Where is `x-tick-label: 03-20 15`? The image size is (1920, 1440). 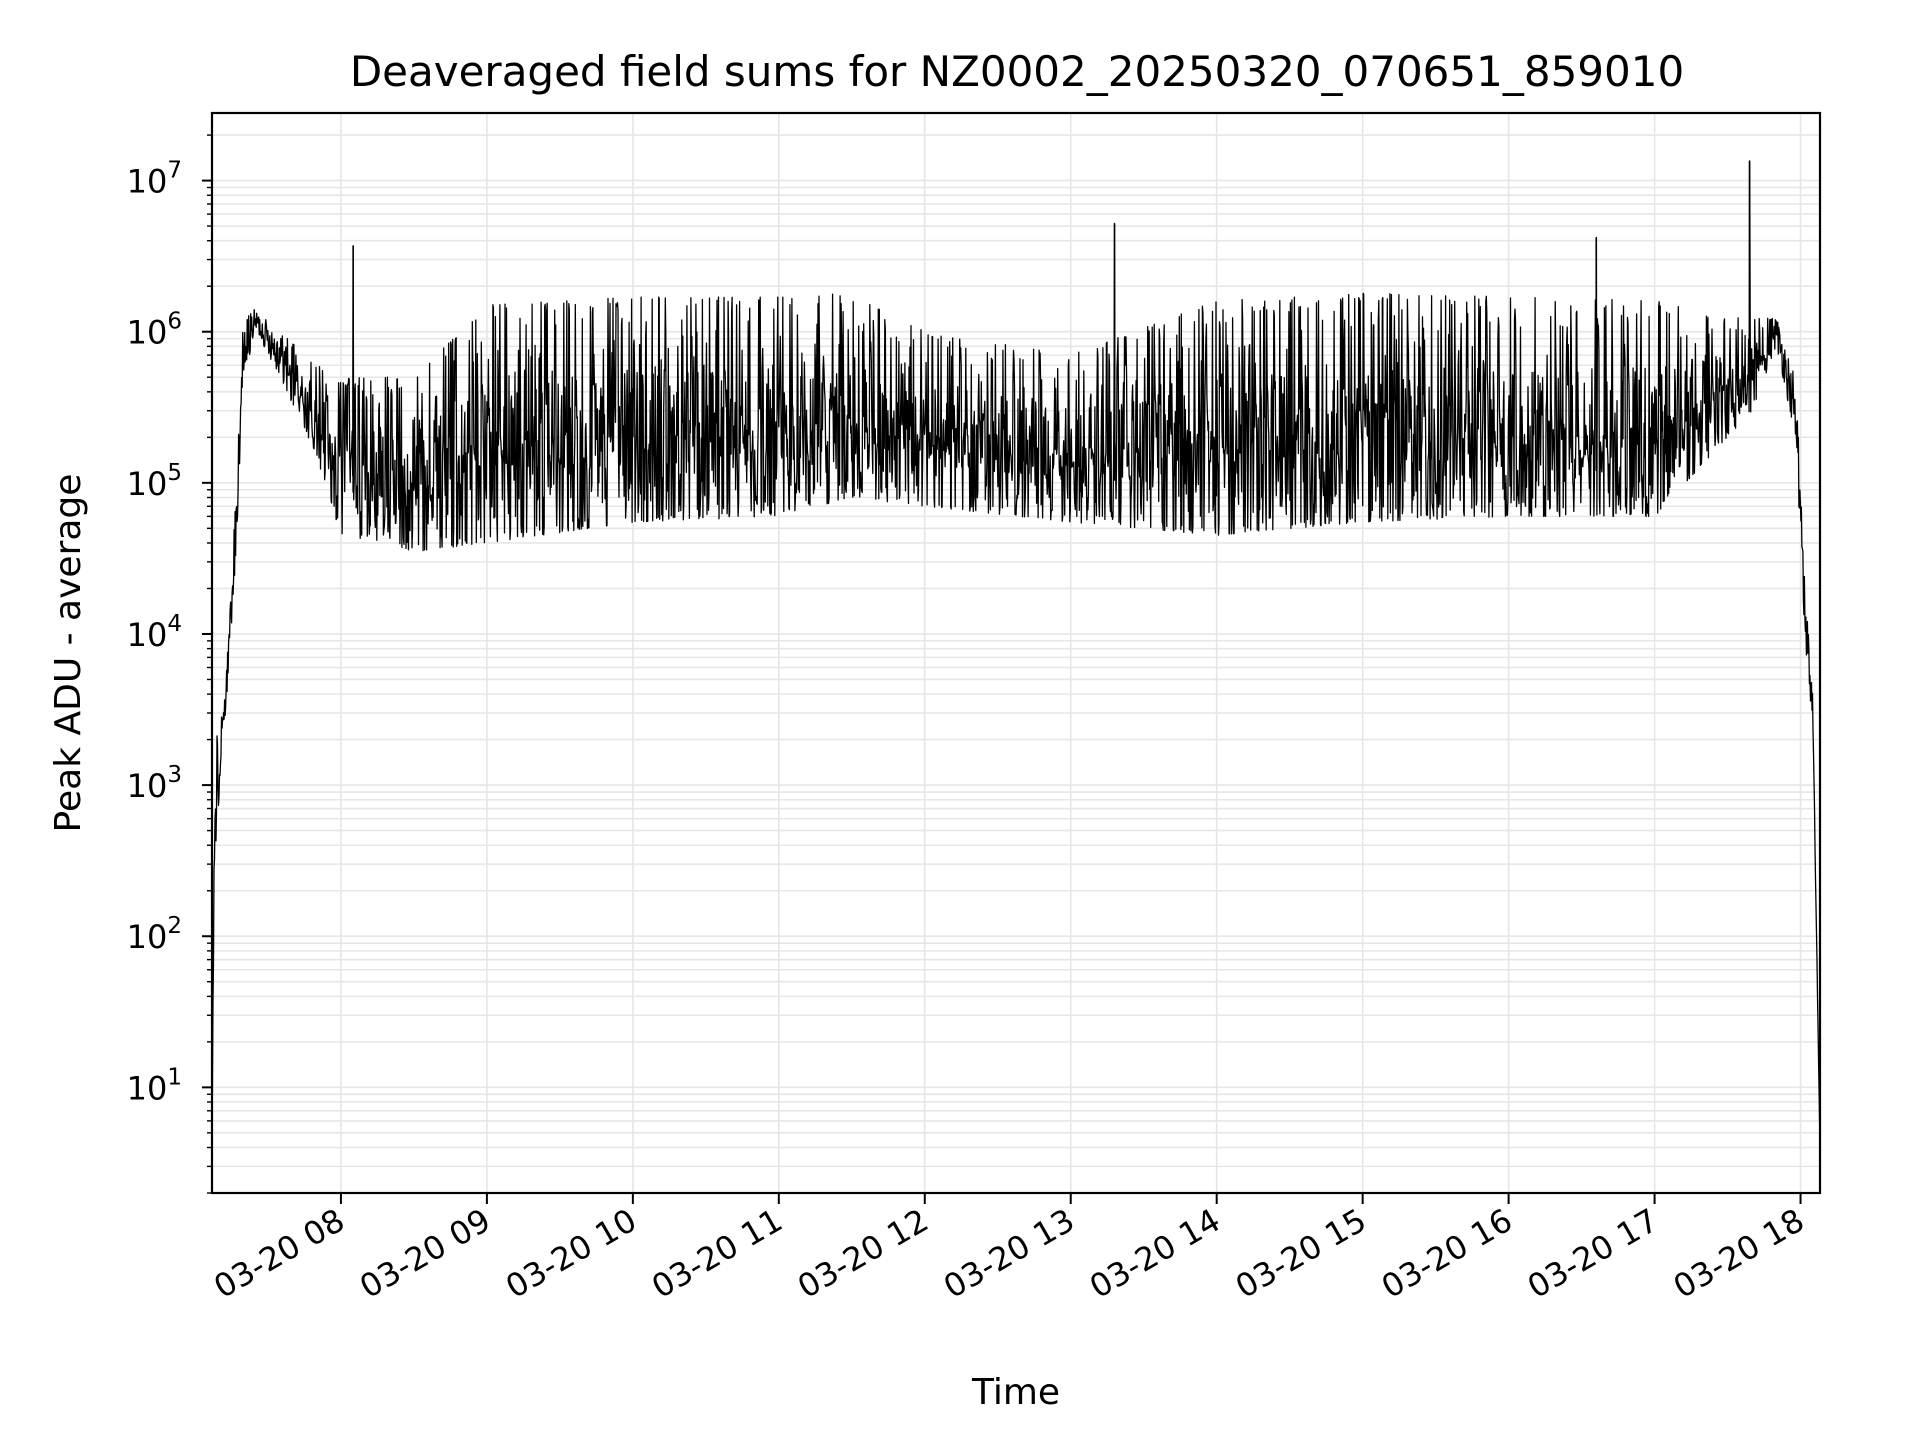
x-tick-label: 03-20 15 is located at coordinates (1301, 1253).